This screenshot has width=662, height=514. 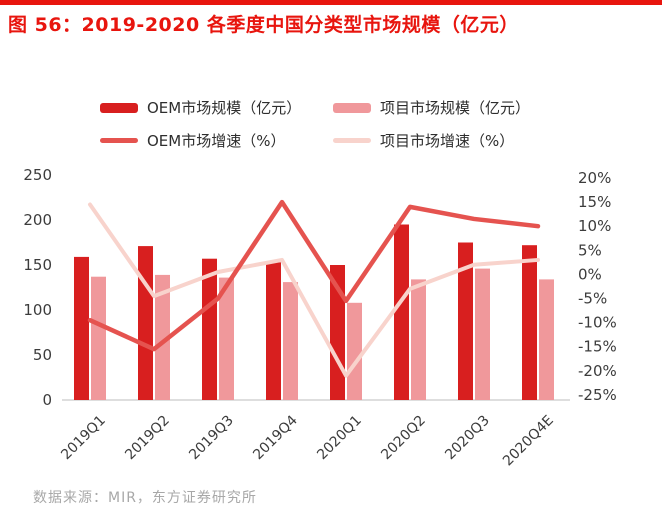 I want to click on project-bar-2020Q3, so click(x=482, y=334).